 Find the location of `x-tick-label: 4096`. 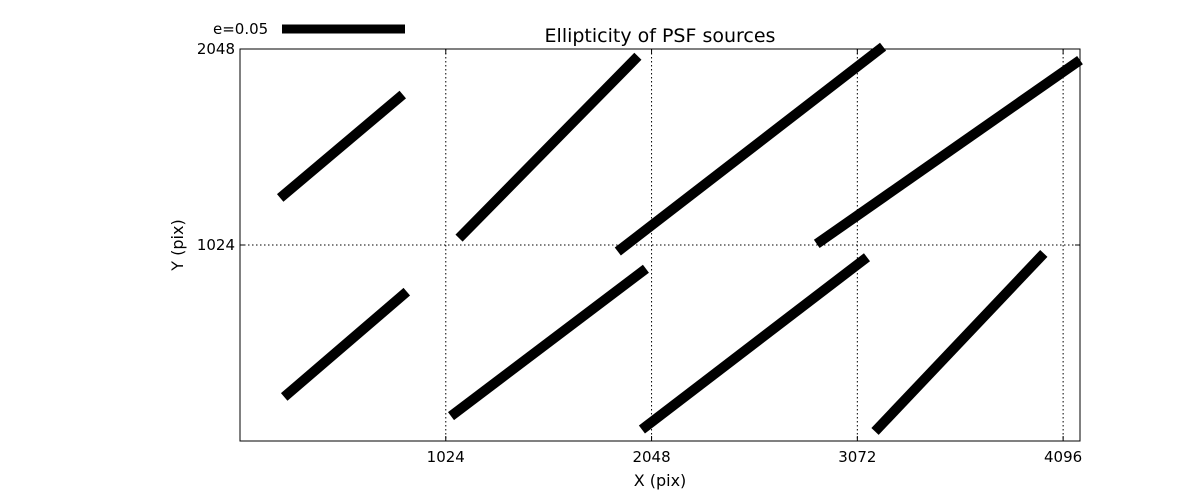

x-tick-label: 4096 is located at coordinates (1063, 457).